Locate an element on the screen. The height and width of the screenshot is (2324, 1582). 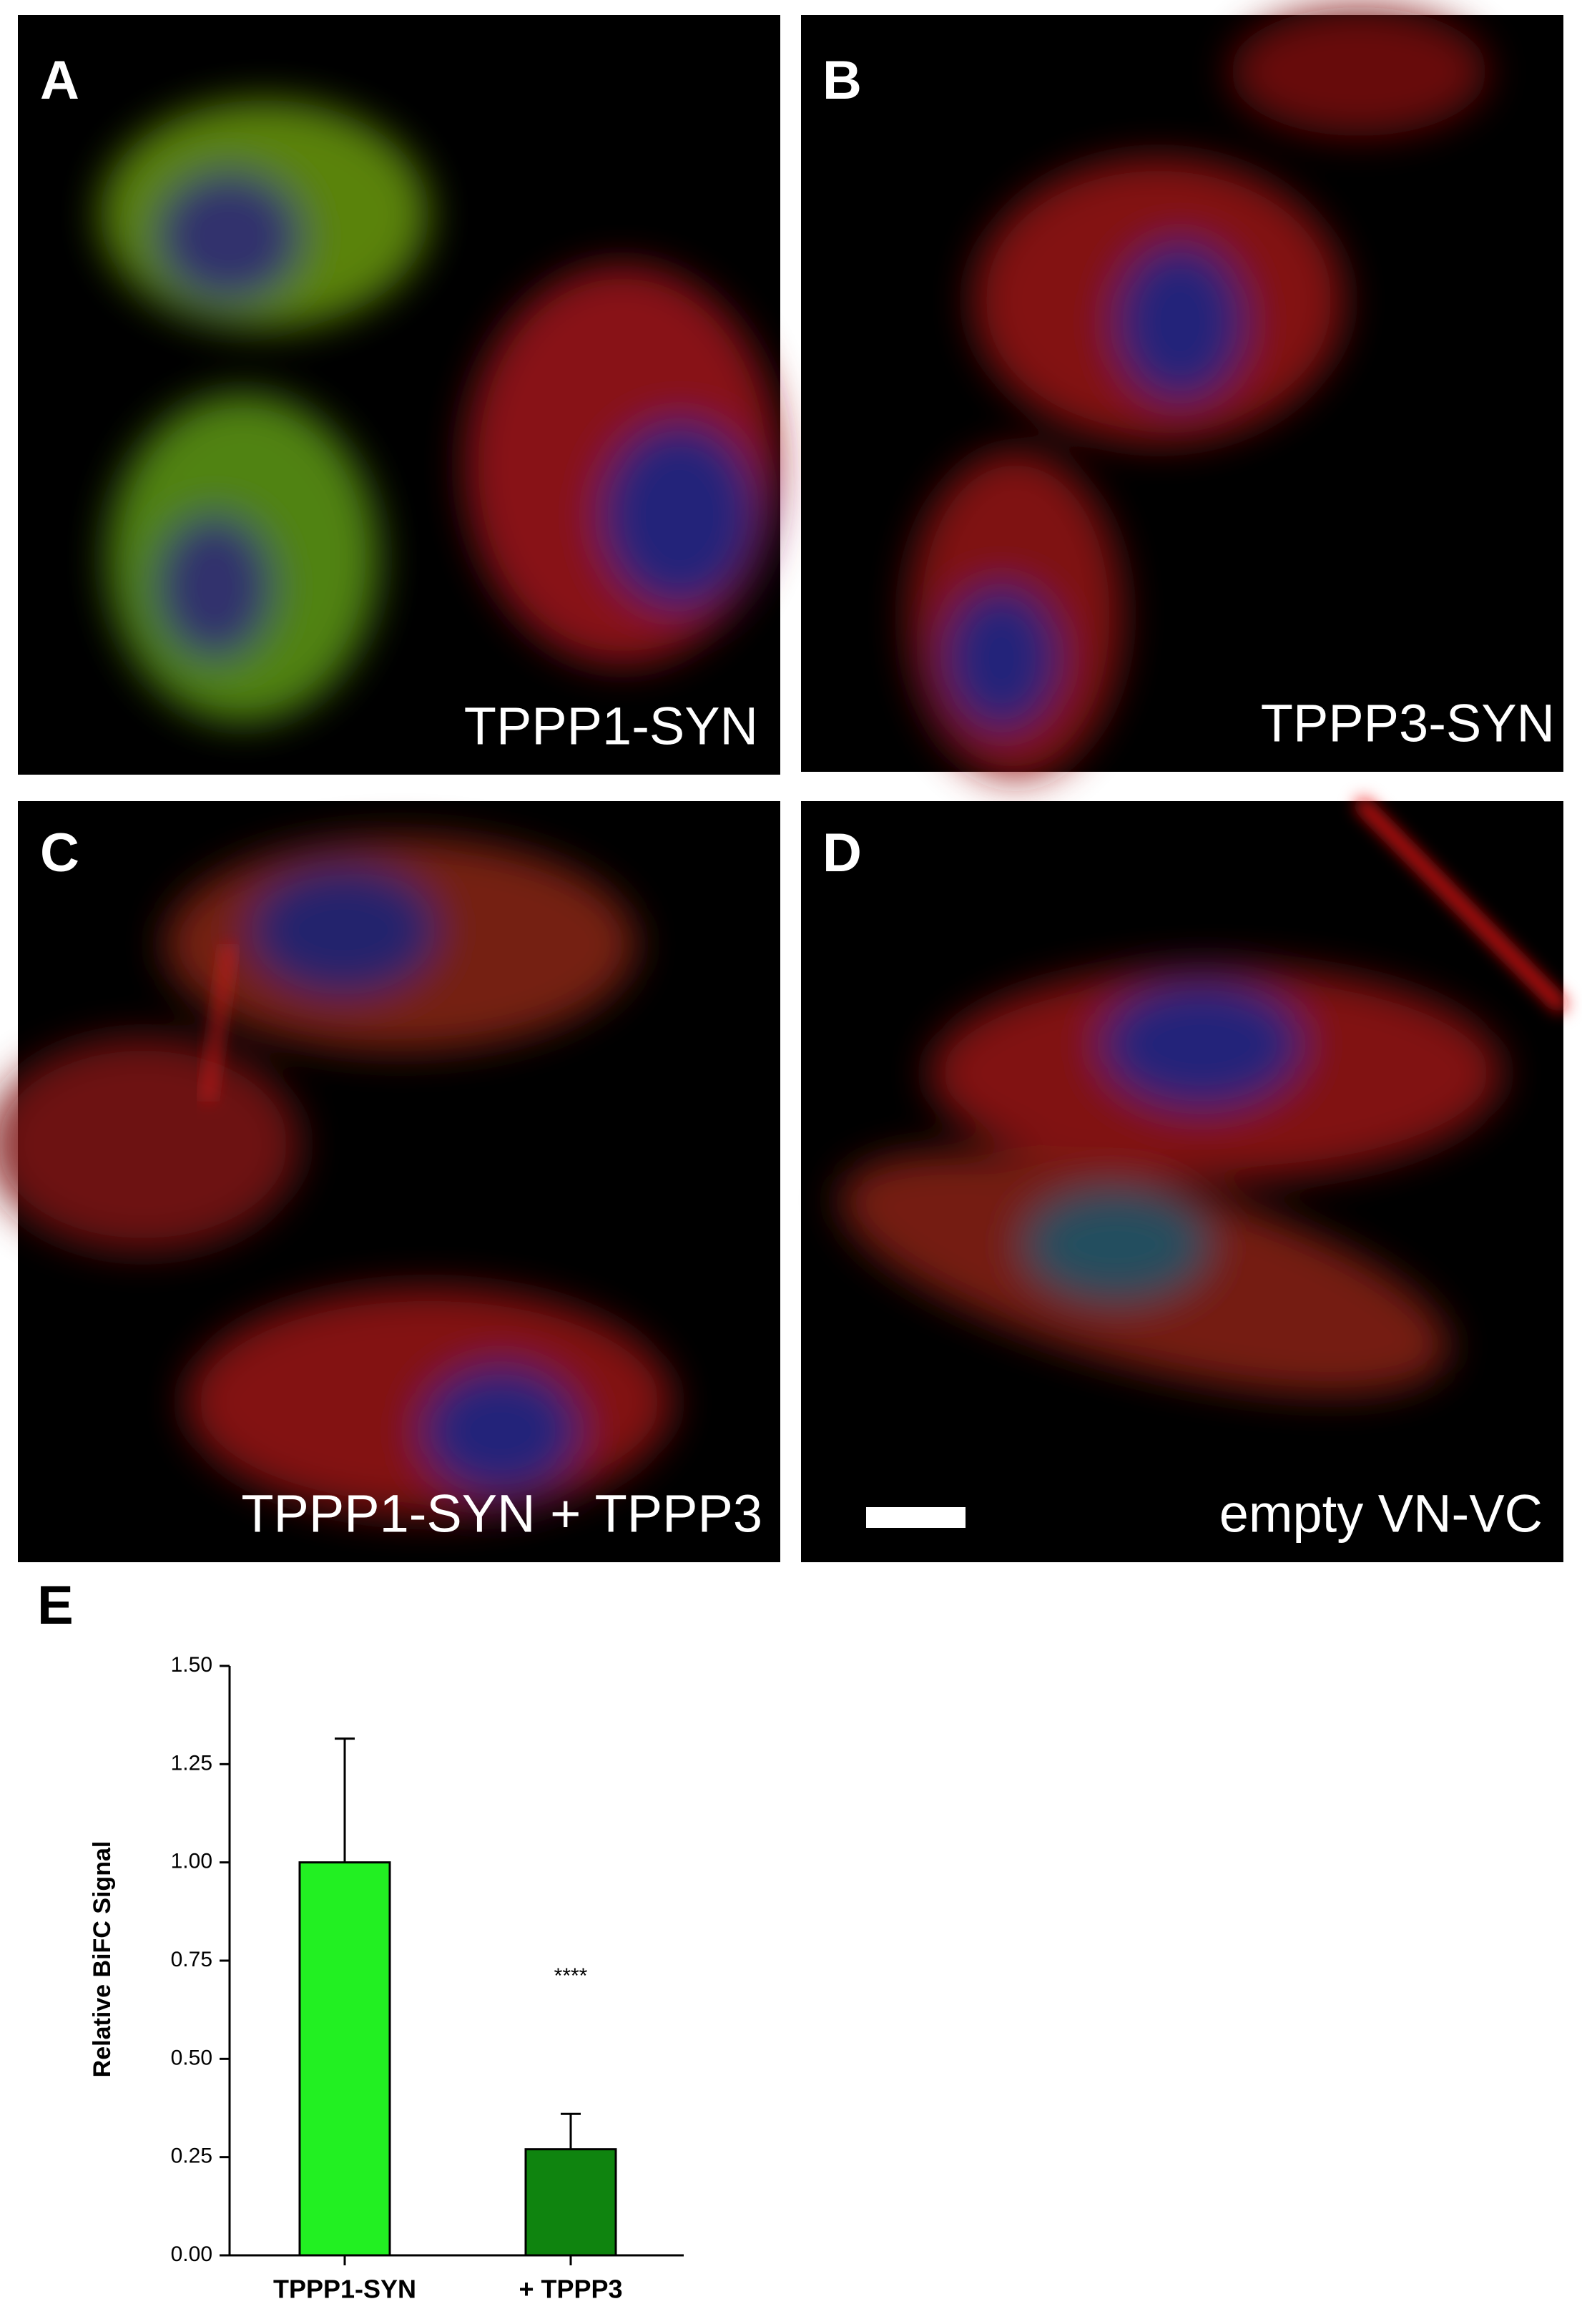
y-tick-label: 1.25 is located at coordinates (191, 1763).